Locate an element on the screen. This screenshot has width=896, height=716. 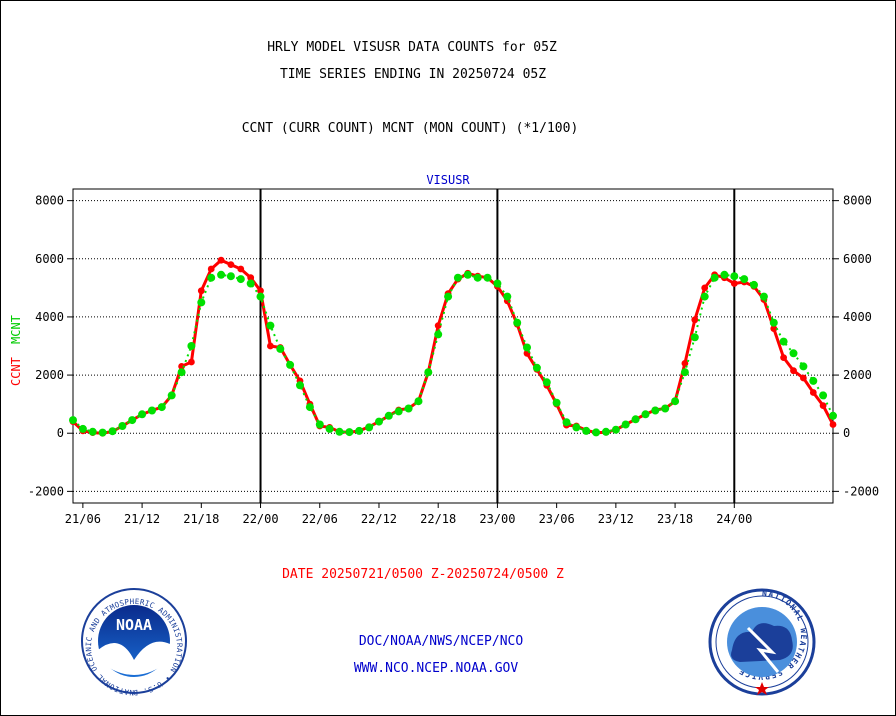
x-tick-label: 24/00 is located at coordinates (734, 519).